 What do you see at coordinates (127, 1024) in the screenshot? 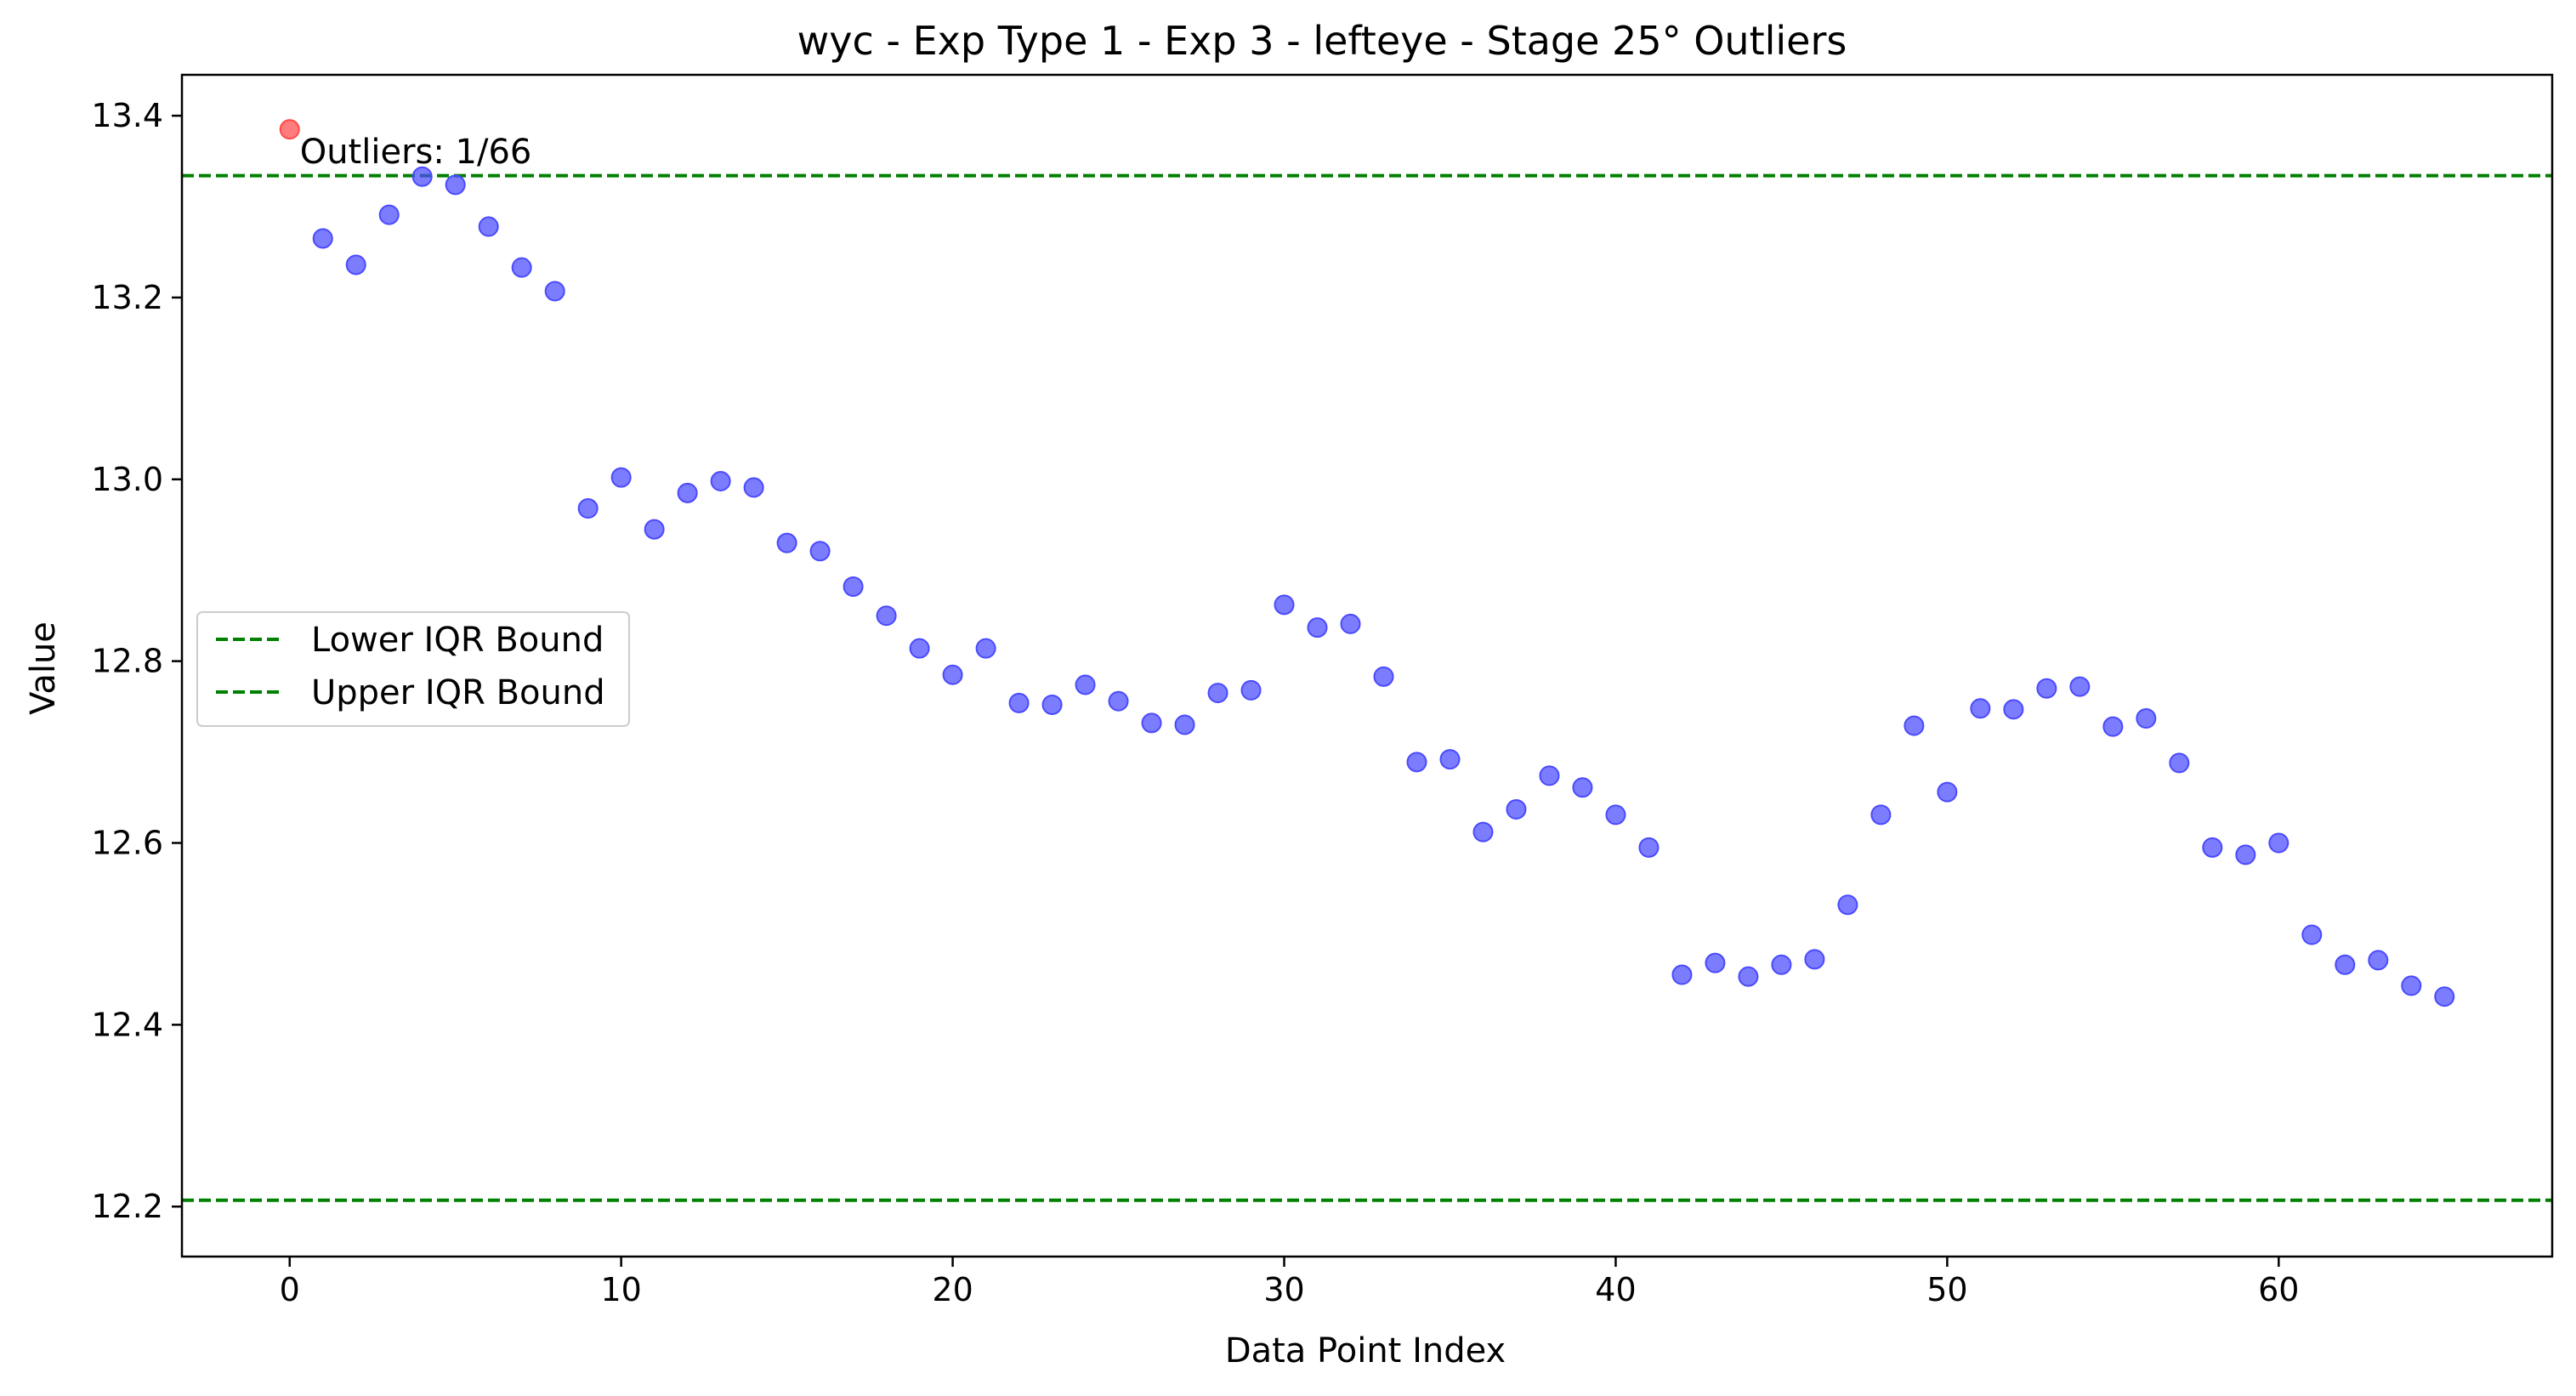
I see `y-tick-label: 12.4` at bounding box center [127, 1024].